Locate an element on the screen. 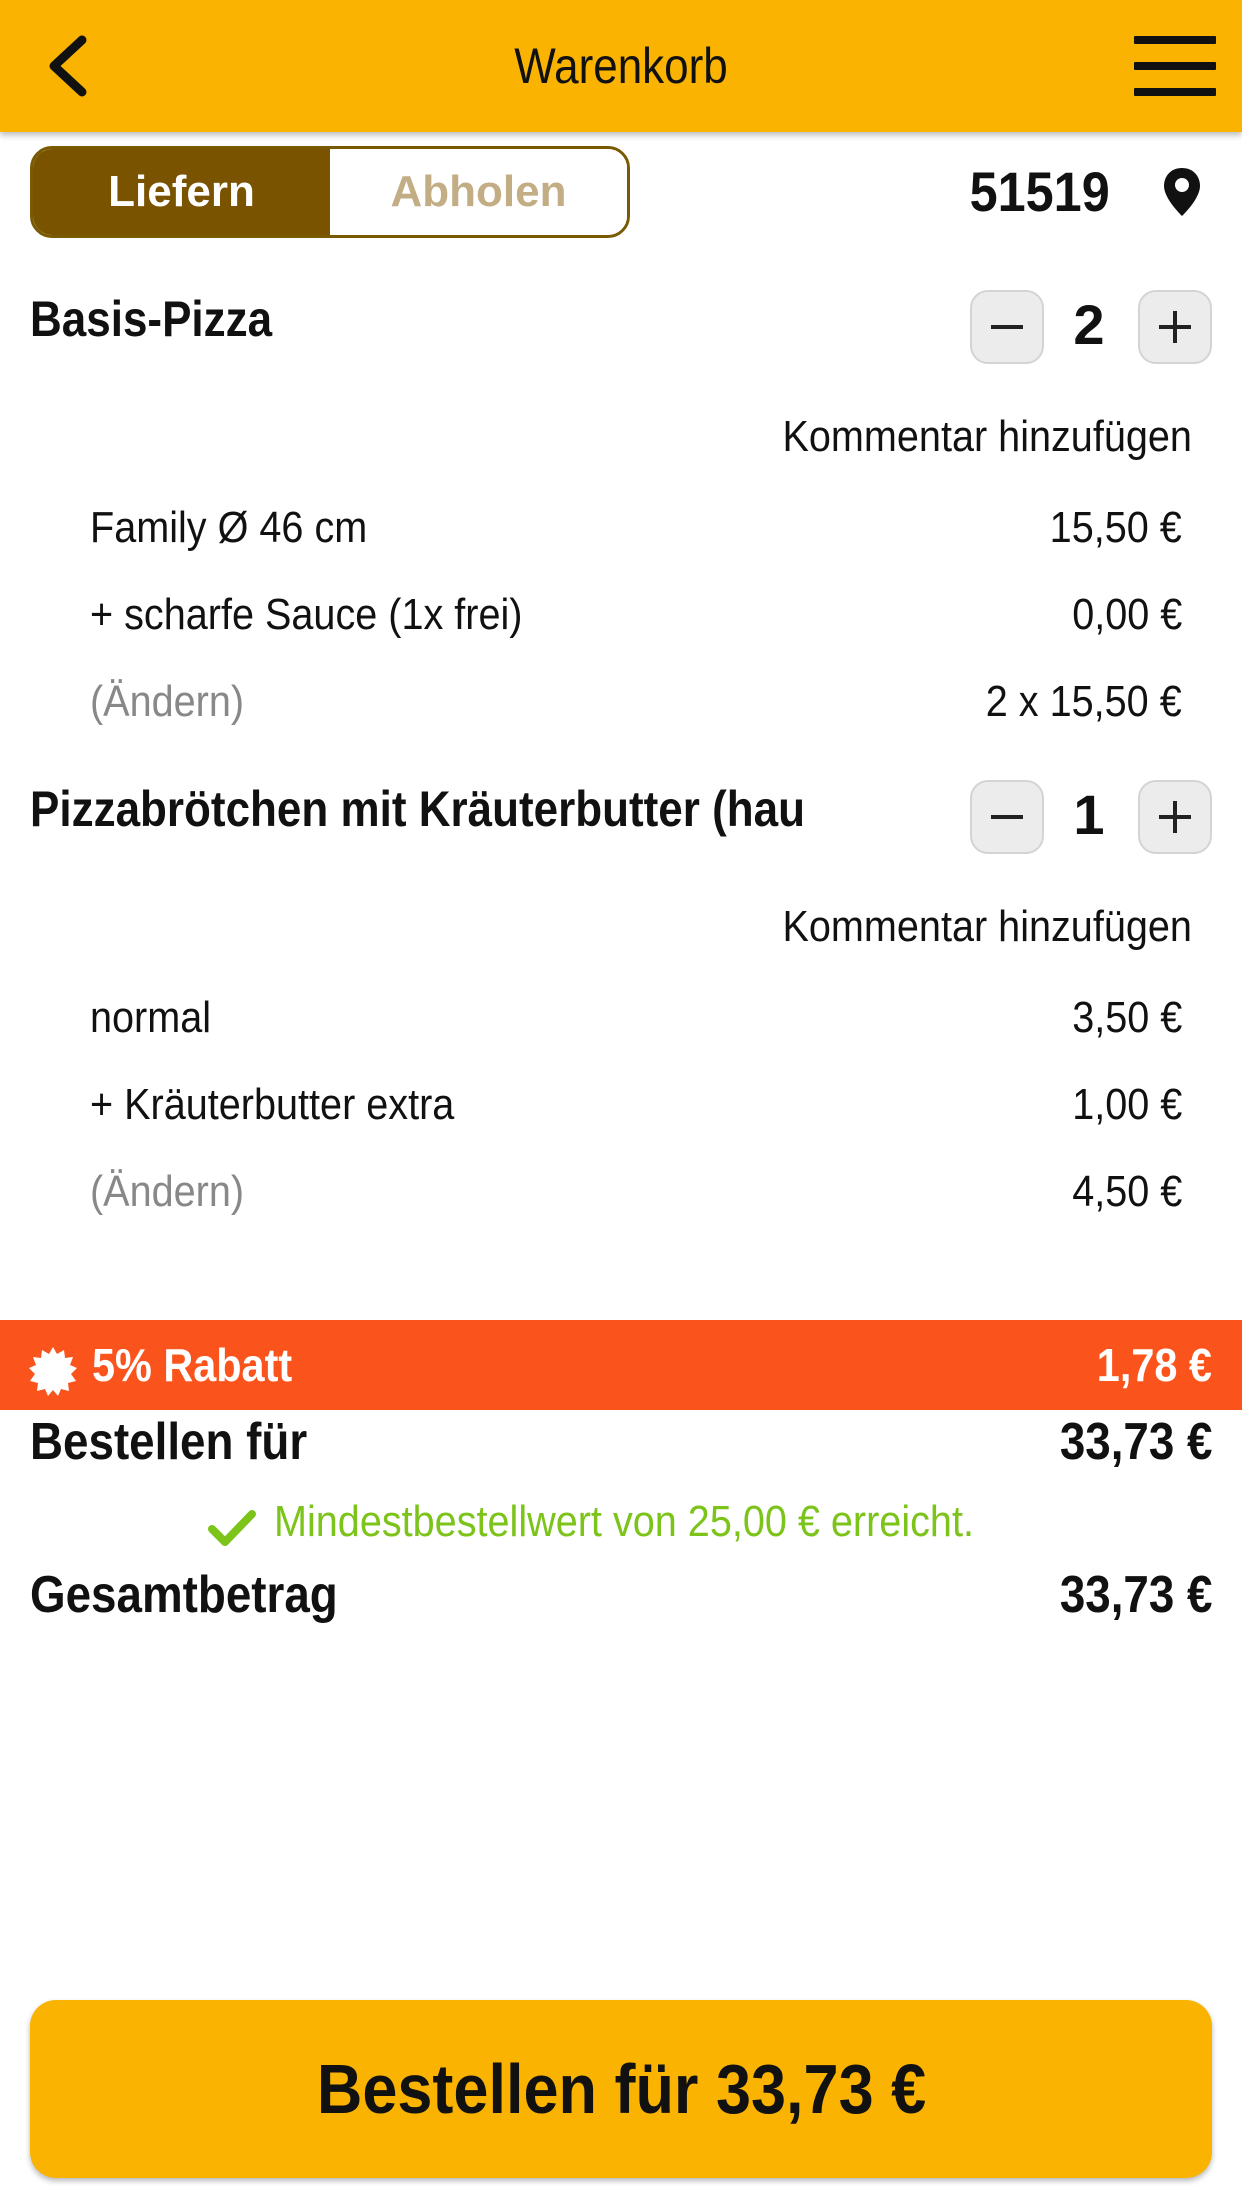 The height and width of the screenshot is (2208, 1242). option-price: 3,50 € is located at coordinates (1126, 1017).